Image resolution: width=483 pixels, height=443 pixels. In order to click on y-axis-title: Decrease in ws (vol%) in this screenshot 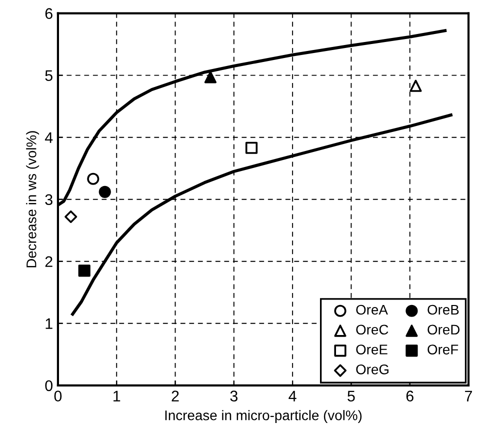, I will do `click(33, 199)`.